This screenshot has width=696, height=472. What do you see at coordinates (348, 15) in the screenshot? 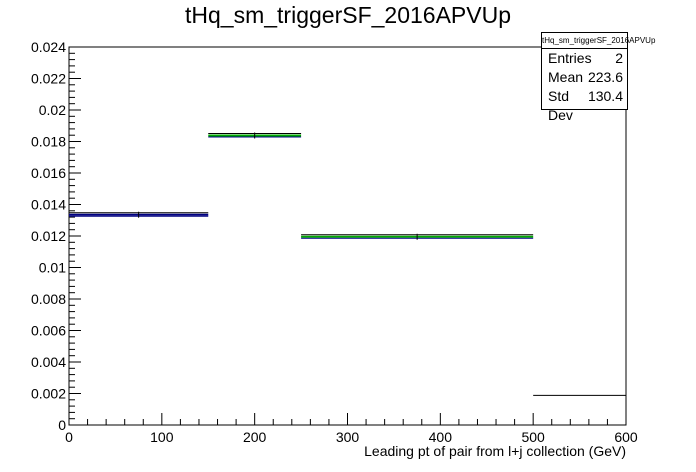
I see `chart-title: tHq_sm_triggerSF_2016APVUp` at bounding box center [348, 15].